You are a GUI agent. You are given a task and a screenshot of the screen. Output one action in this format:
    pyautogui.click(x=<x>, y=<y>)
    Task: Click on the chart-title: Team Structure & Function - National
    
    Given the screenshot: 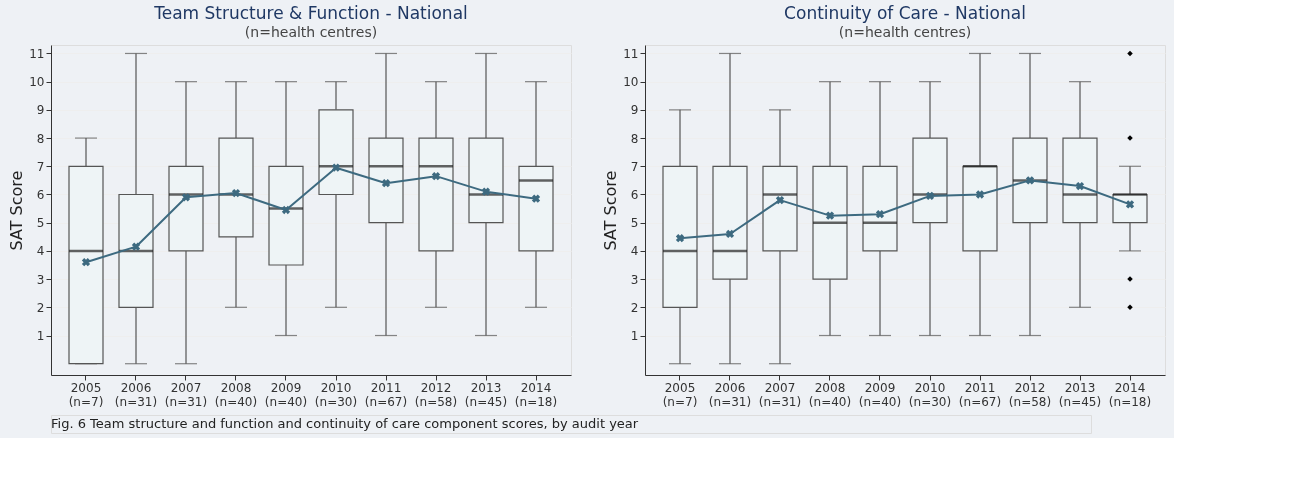 What is the action you would take?
    pyautogui.click(x=310, y=13)
    